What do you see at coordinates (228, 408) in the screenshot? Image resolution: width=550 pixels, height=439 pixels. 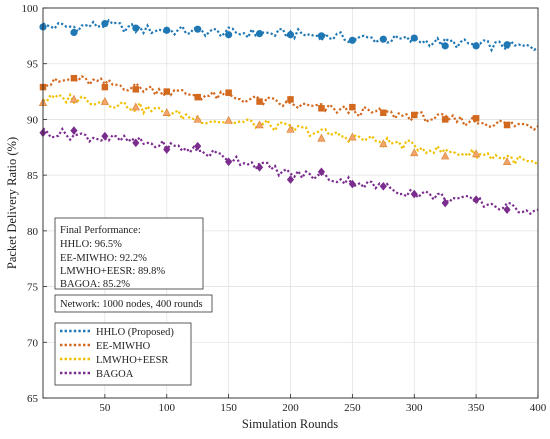 I see `x-tick-label: 150` at bounding box center [228, 408].